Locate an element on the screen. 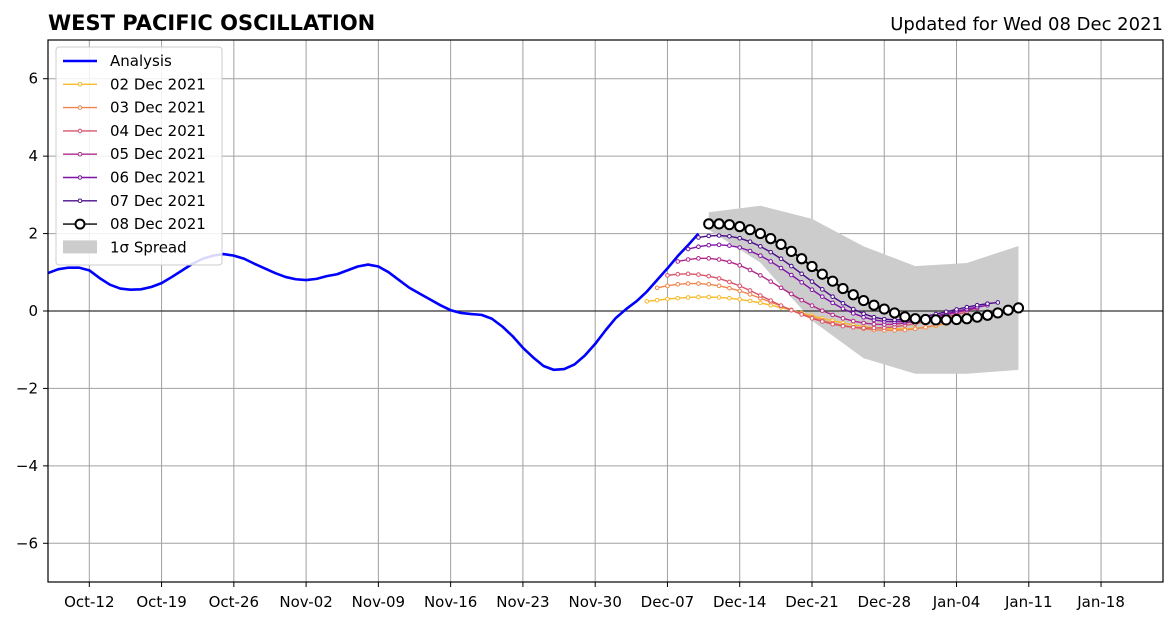  x-tick-label: Jan-04 is located at coordinates (956, 602).